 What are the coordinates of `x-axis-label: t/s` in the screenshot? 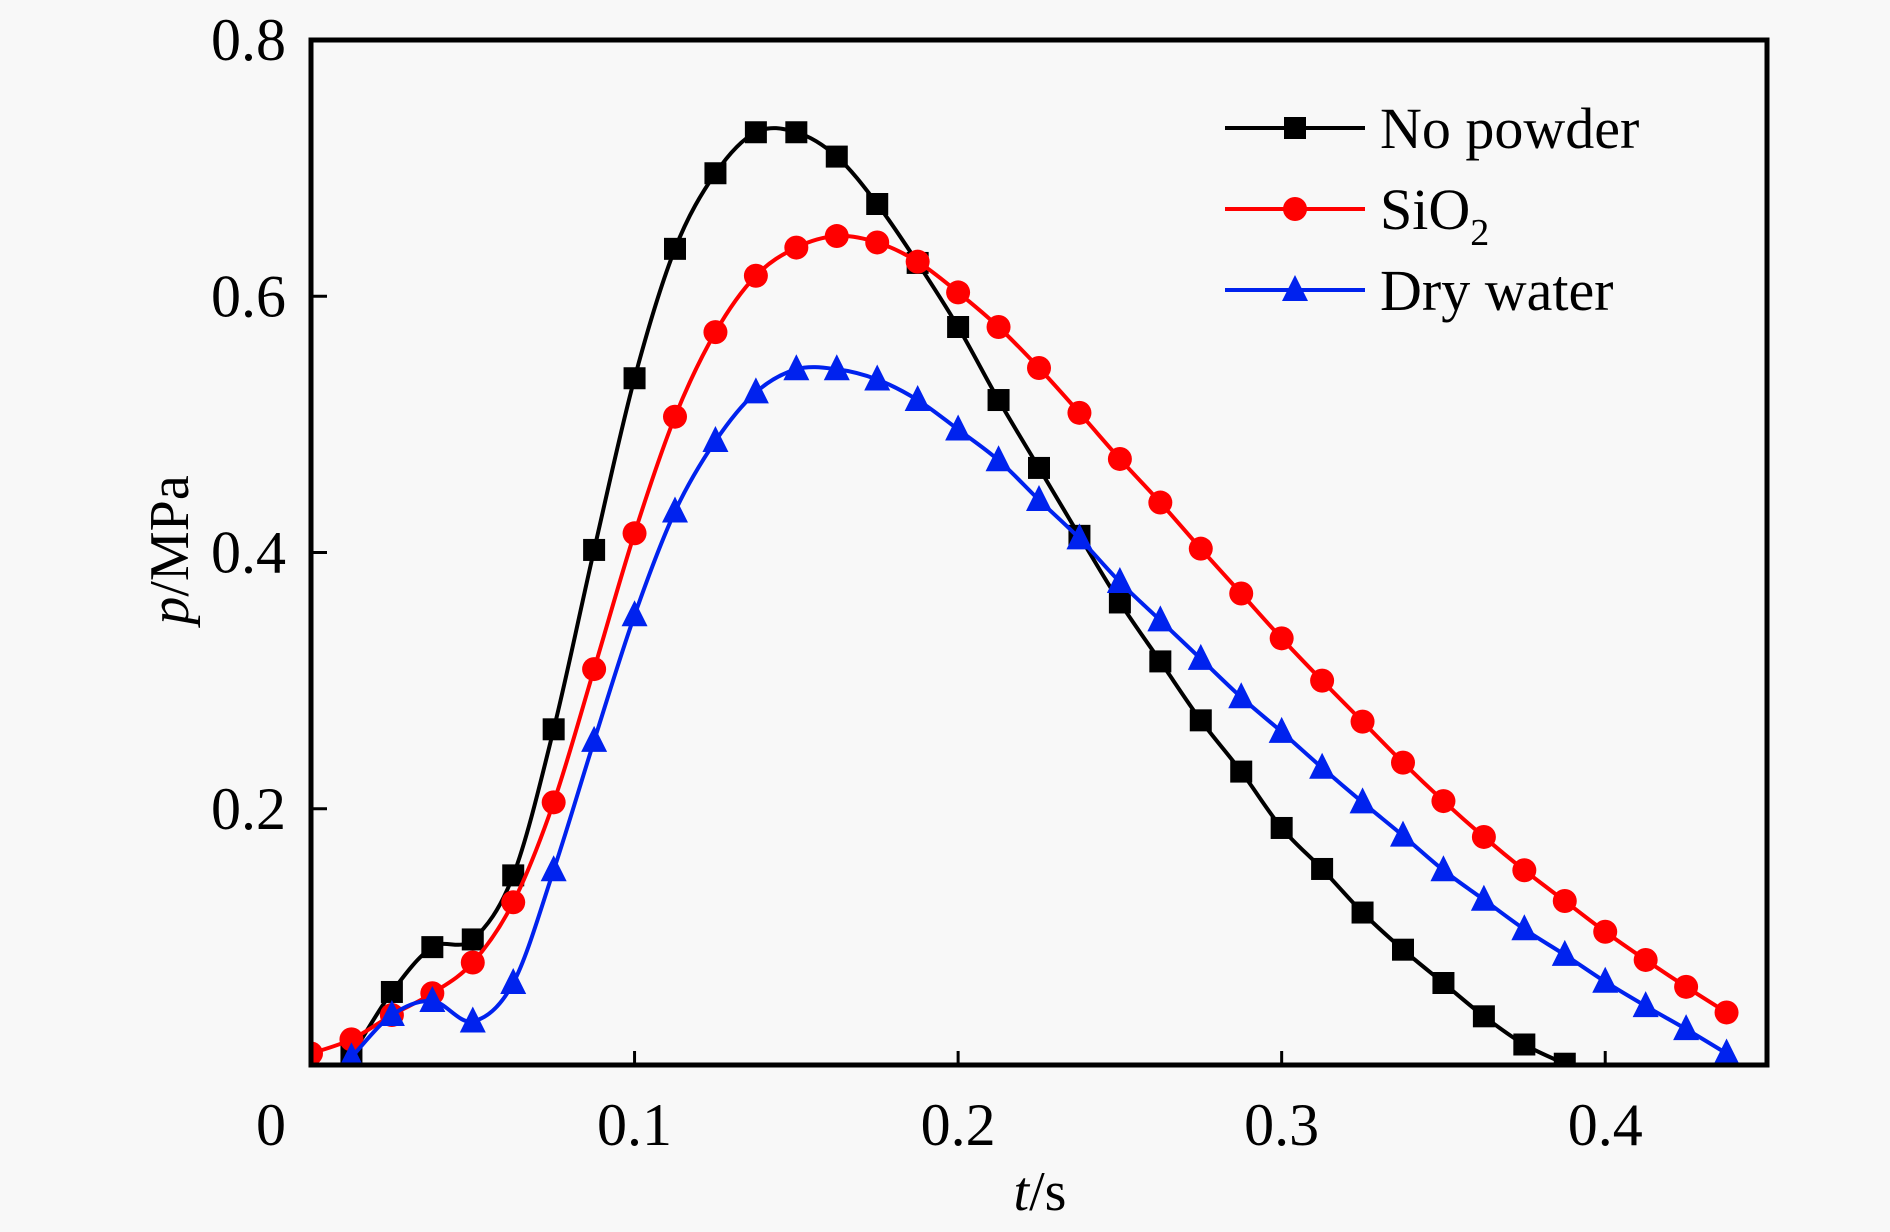 It's located at (1040, 1192).